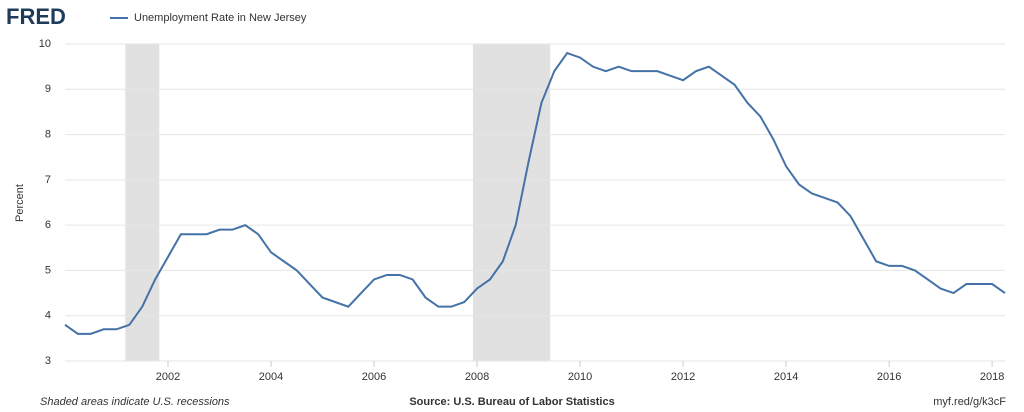 The image size is (1024, 412). What do you see at coordinates (48, 180) in the screenshot?
I see `y-tick-label: 7` at bounding box center [48, 180].